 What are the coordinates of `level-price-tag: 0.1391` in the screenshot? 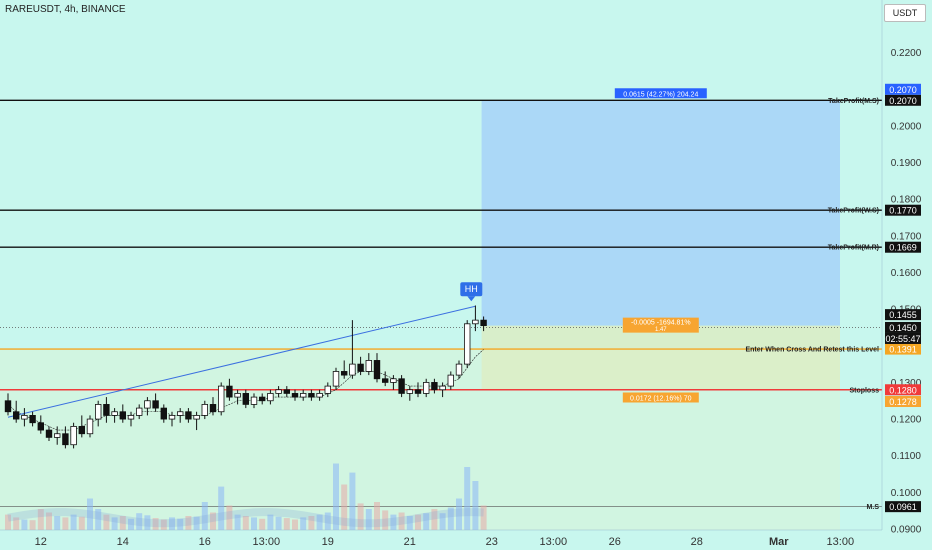 It's located at (903, 350).